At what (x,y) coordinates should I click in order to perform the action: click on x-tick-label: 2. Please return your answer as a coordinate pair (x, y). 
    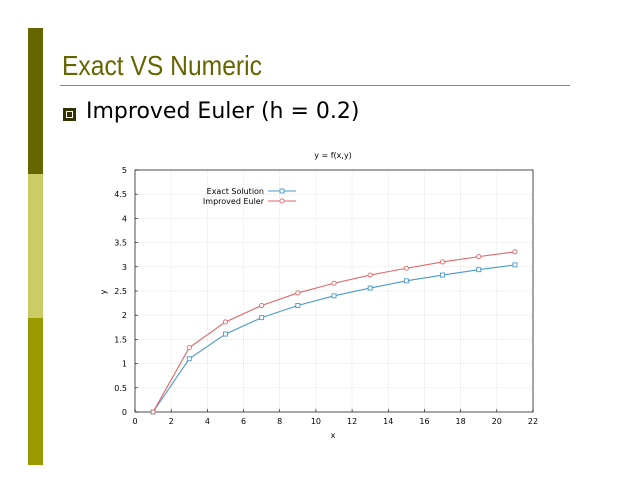
    Looking at the image, I should click on (171, 421).